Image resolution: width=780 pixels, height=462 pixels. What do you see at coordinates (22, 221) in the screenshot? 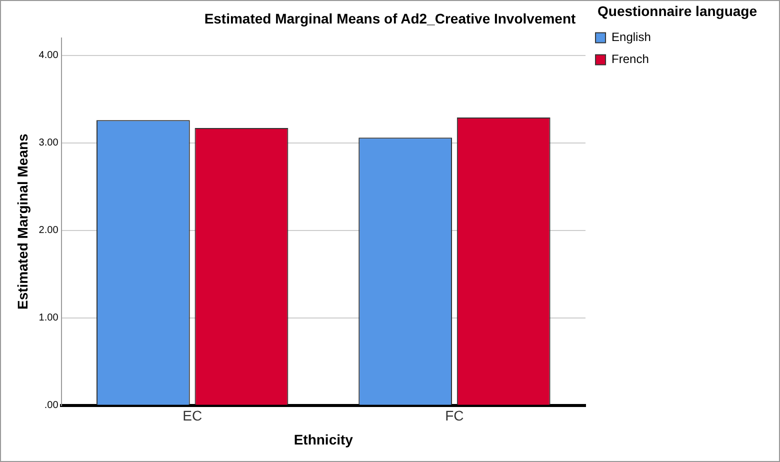
I see `y-axis-title: Estimated Marginal Means` at bounding box center [22, 221].